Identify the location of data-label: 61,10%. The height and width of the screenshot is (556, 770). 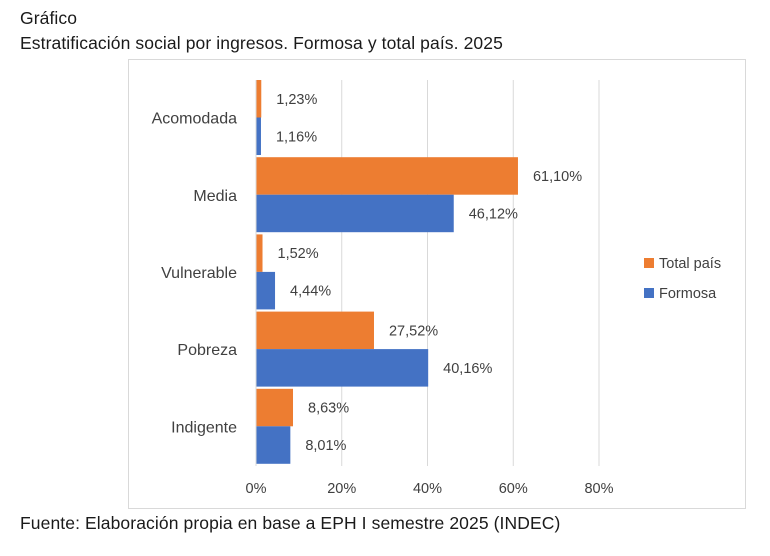
(557, 177).